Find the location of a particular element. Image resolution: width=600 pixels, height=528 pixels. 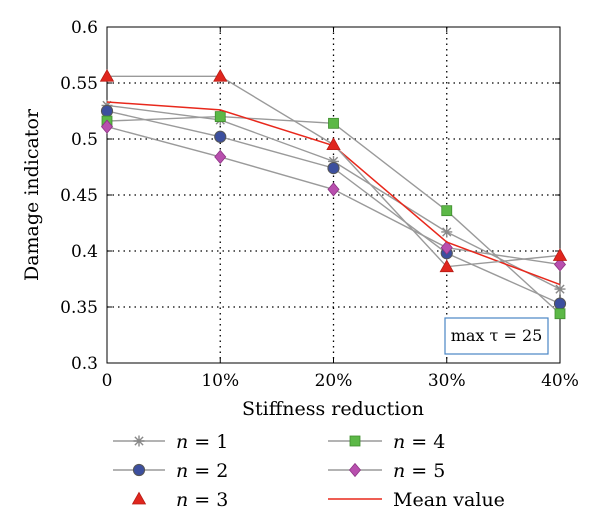

legend-label: n = 2 is located at coordinates (202, 471).